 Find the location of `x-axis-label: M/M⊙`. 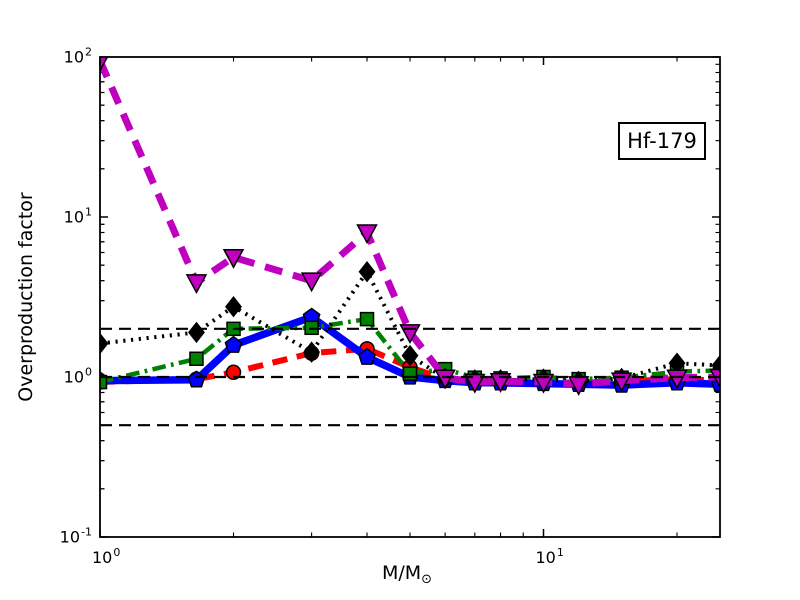

x-axis-label: M/M⊙ is located at coordinates (407, 575).